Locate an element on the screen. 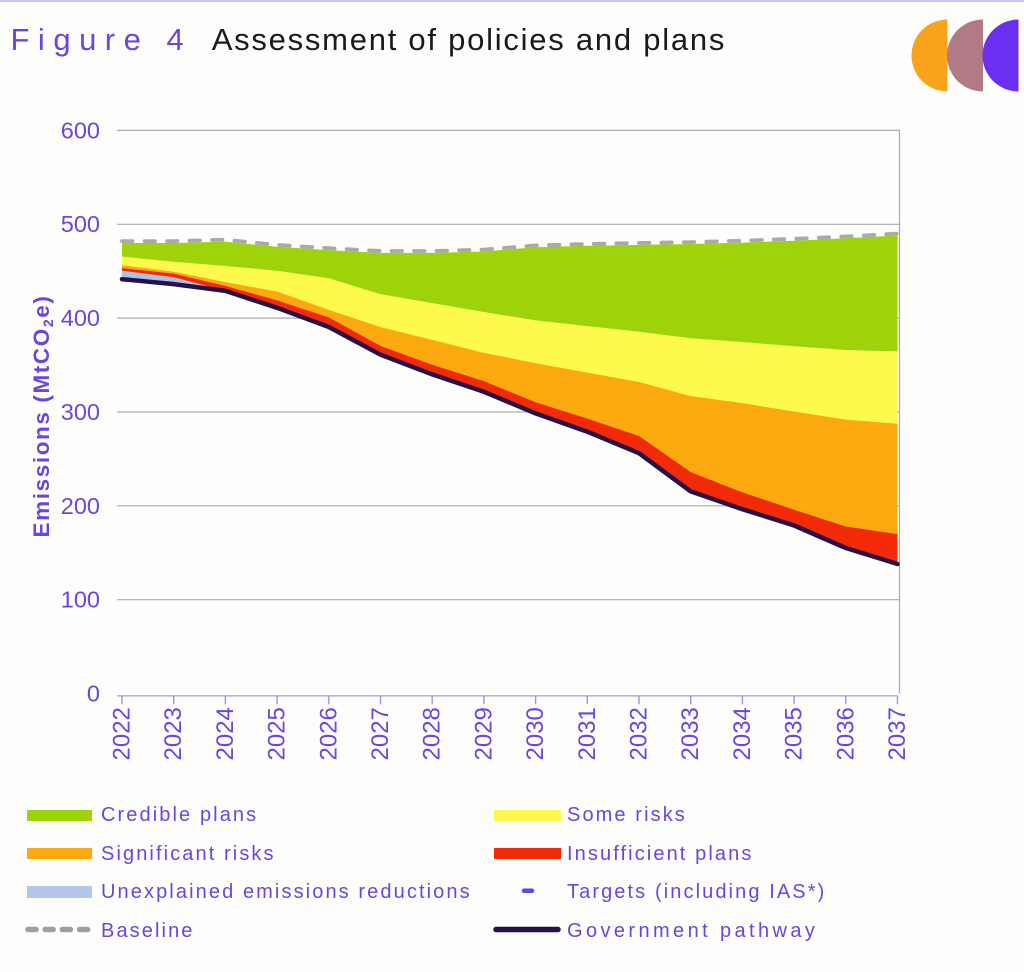  svg-text: 2029 is located at coordinates (483, 733).